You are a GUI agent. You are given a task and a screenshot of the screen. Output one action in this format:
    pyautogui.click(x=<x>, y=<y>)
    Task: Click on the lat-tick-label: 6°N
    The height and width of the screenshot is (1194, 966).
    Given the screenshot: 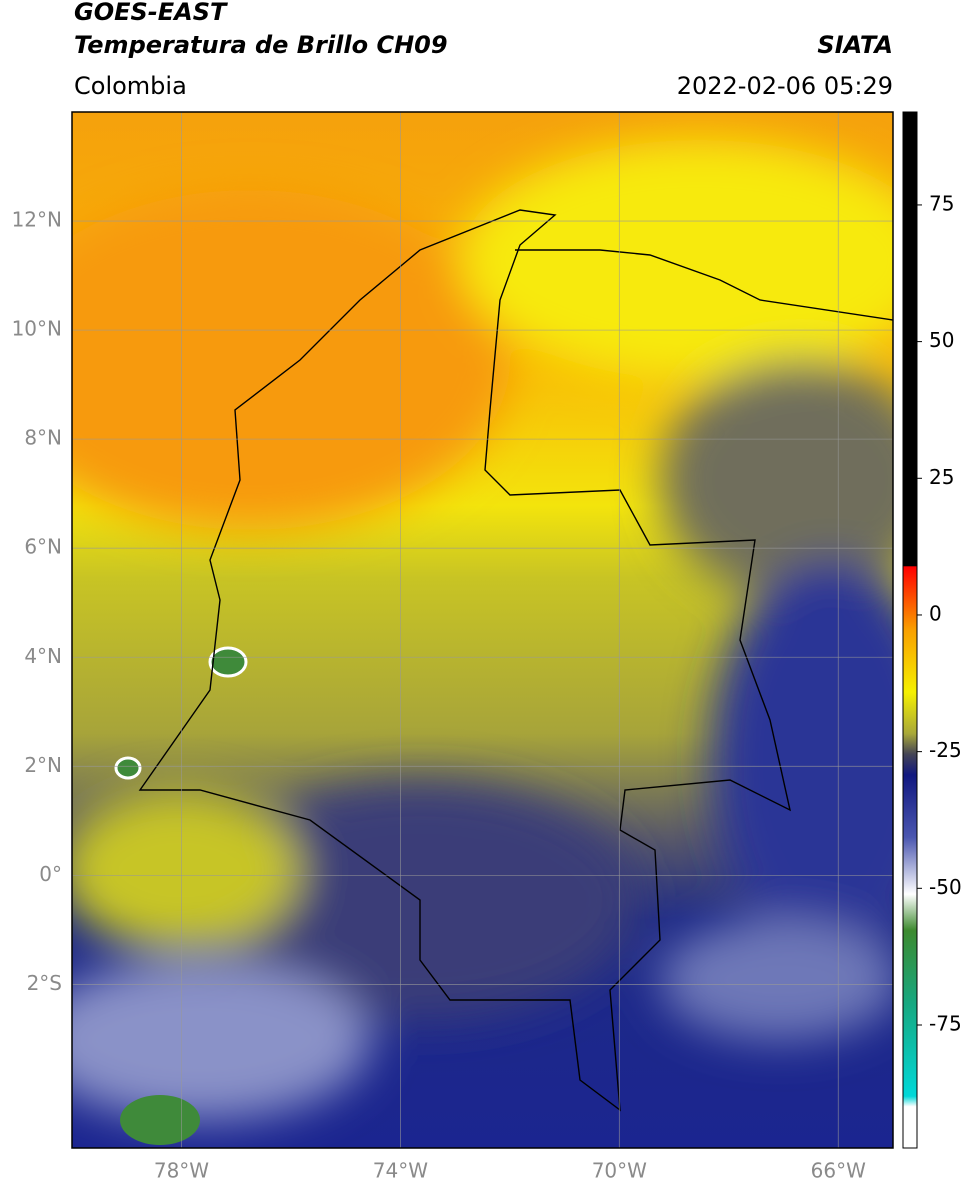 What is the action you would take?
    pyautogui.click(x=43, y=547)
    